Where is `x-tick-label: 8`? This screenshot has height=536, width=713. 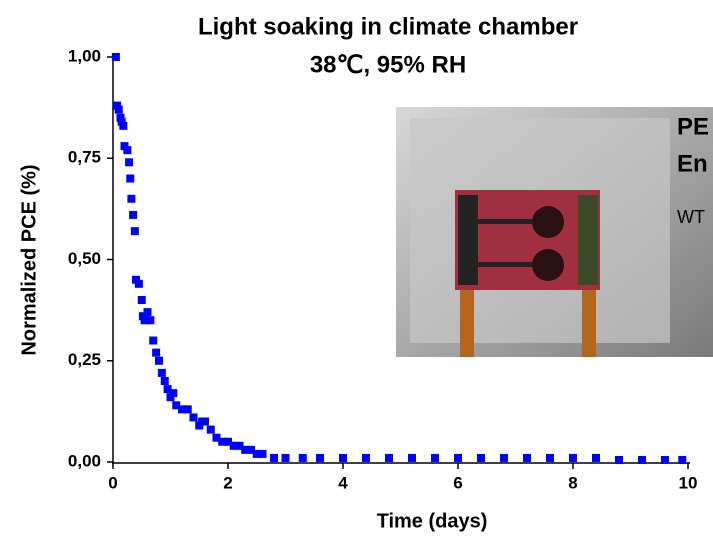 x-tick-label: 8 is located at coordinates (572, 482).